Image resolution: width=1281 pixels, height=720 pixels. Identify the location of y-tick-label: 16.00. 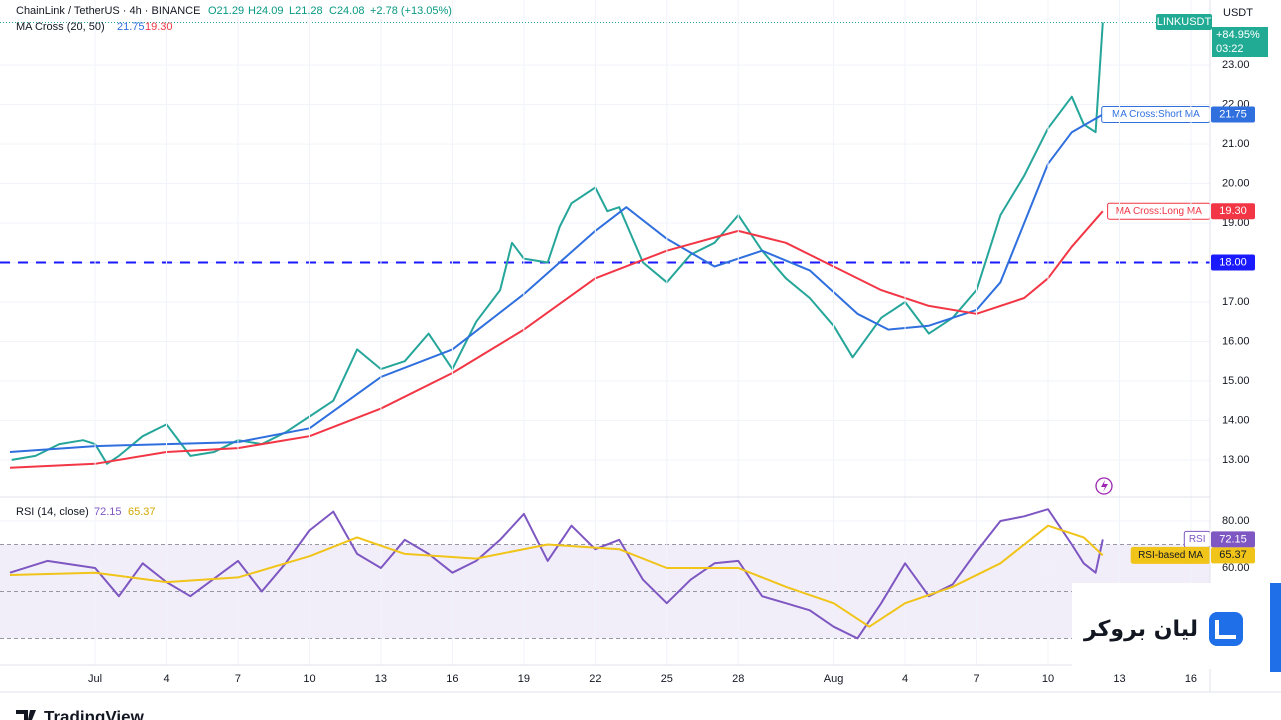
(1236, 341).